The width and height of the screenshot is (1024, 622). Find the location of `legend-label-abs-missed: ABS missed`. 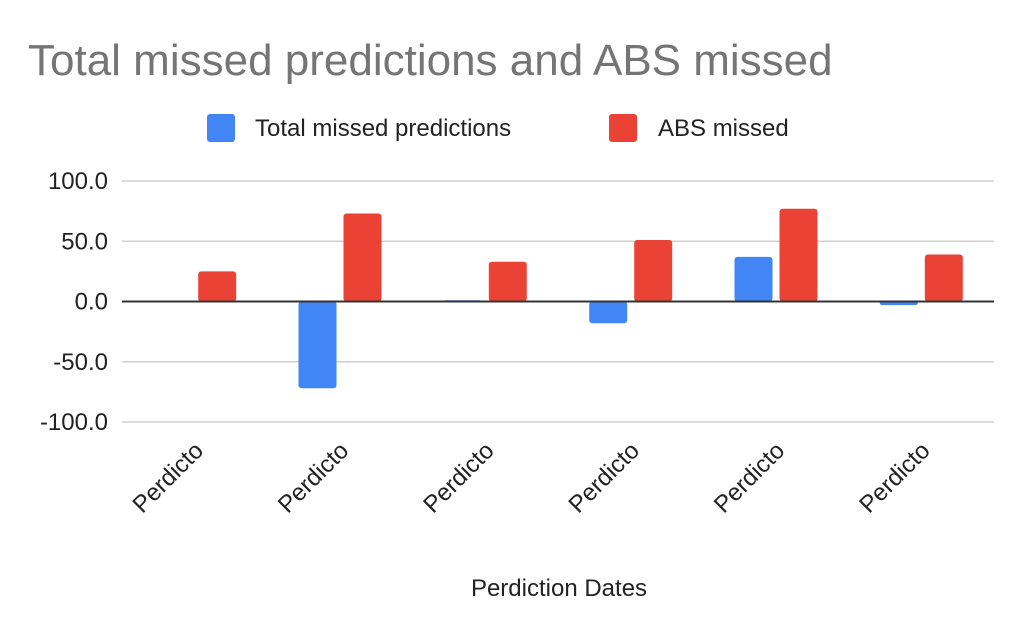

legend-label-abs-missed: ABS missed is located at coordinates (723, 128).